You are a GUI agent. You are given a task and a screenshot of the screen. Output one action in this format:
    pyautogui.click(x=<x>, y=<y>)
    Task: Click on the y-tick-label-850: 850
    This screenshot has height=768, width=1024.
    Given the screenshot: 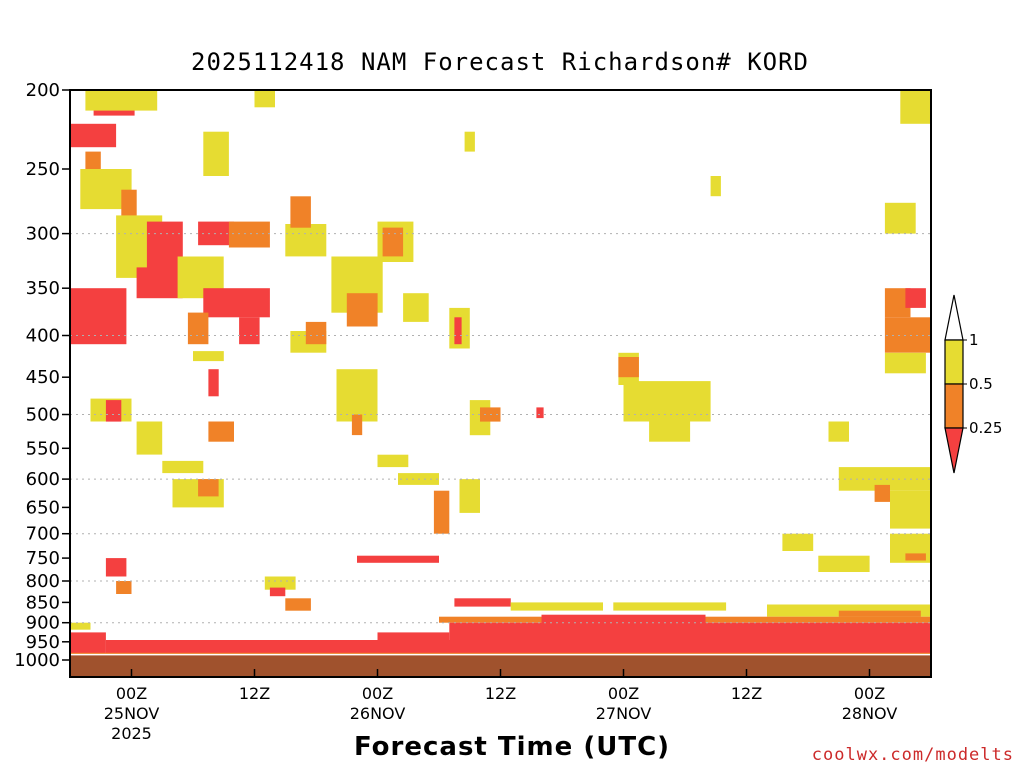 What is the action you would take?
    pyautogui.click(x=43, y=602)
    